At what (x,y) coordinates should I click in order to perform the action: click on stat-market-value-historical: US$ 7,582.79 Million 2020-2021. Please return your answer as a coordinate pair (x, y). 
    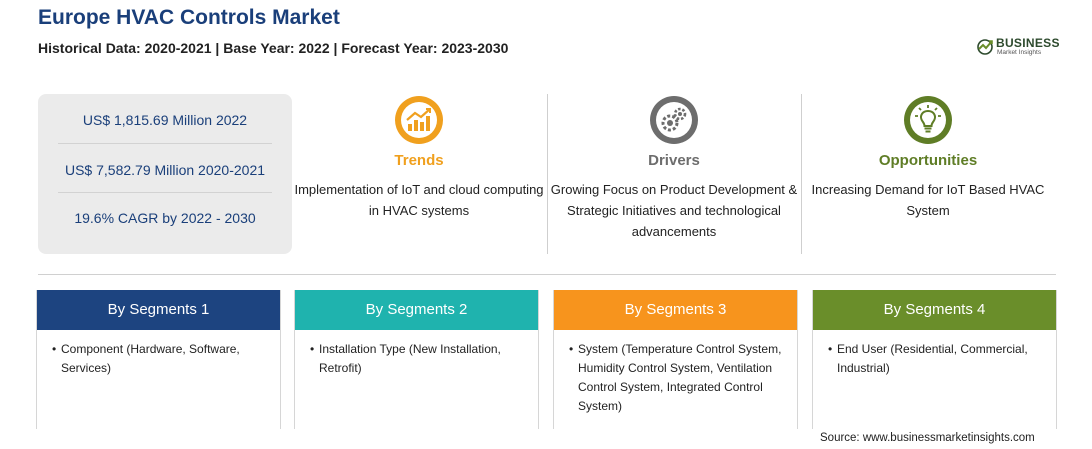
    Looking at the image, I should click on (165, 170).